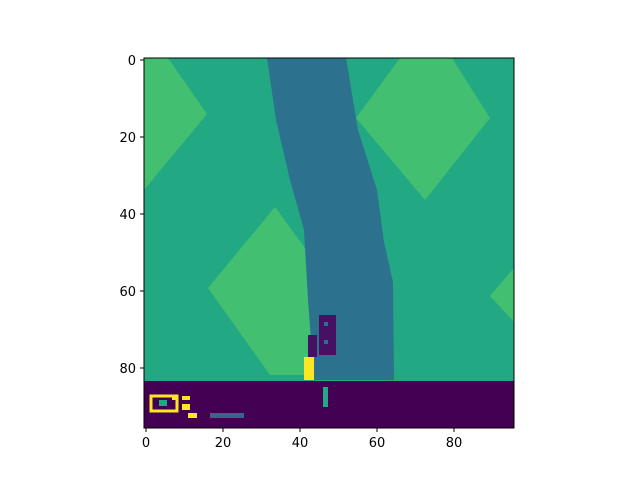 The image size is (640, 480). Describe the element at coordinates (132, 61) in the screenshot. I see `y-tick-label: 0` at that location.